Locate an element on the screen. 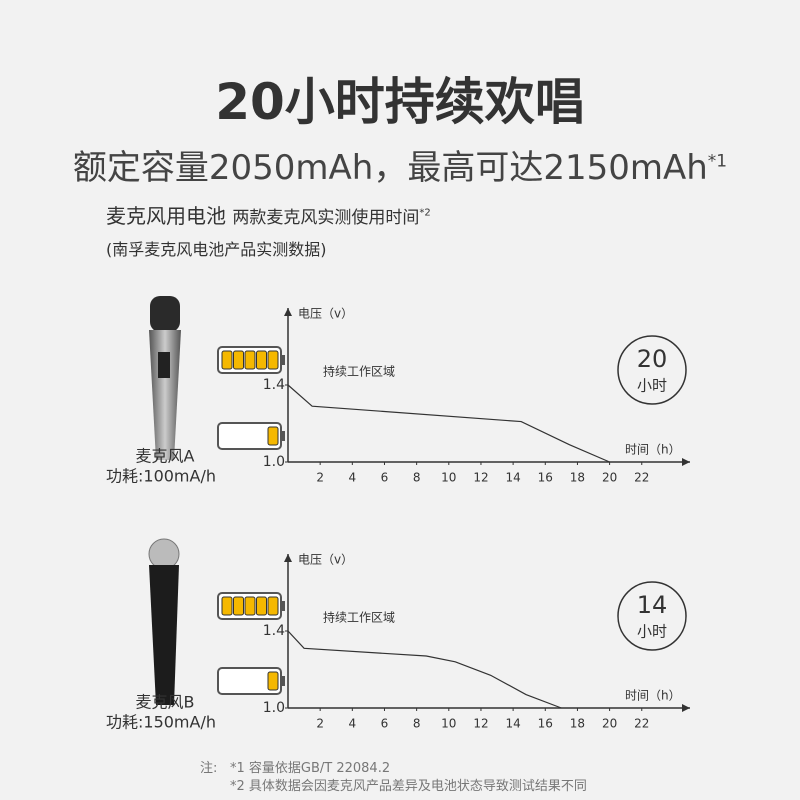 The width and height of the screenshot is (800, 800). badge-number: 20 is located at coordinates (652, 359).